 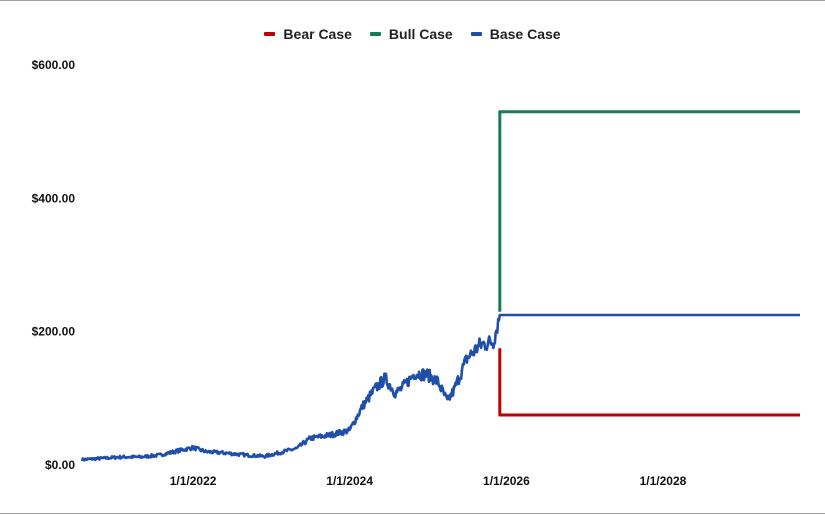 I want to click on x-tick-label: 1/1/2022, so click(x=193, y=481).